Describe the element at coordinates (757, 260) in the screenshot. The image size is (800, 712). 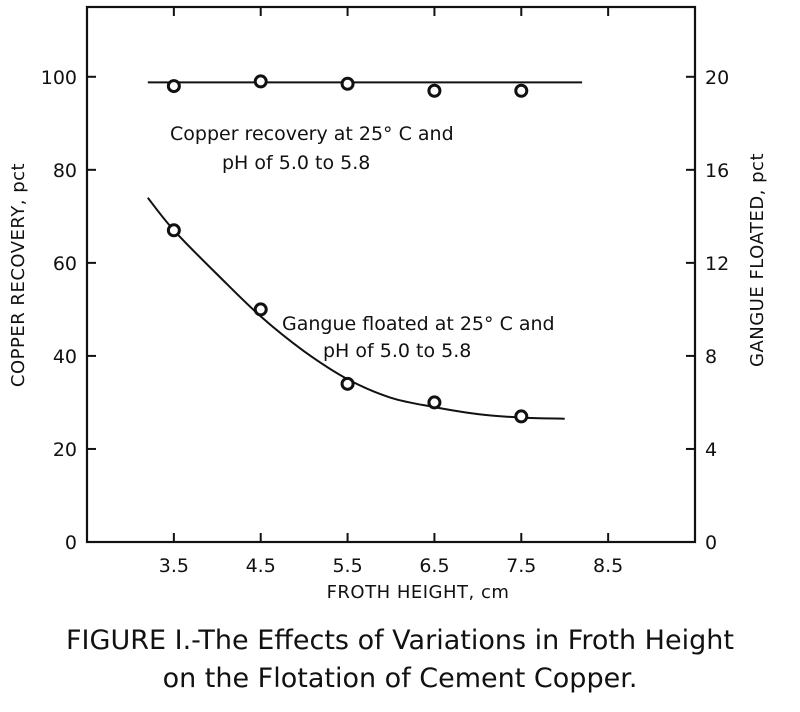
I see `y-axis-right-title: GANGUE FLOATED, pct` at that location.